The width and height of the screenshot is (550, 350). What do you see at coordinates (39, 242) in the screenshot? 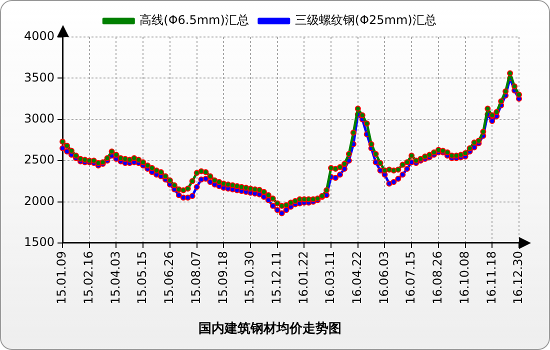
I see `y-tick-label: 1500` at bounding box center [39, 242].